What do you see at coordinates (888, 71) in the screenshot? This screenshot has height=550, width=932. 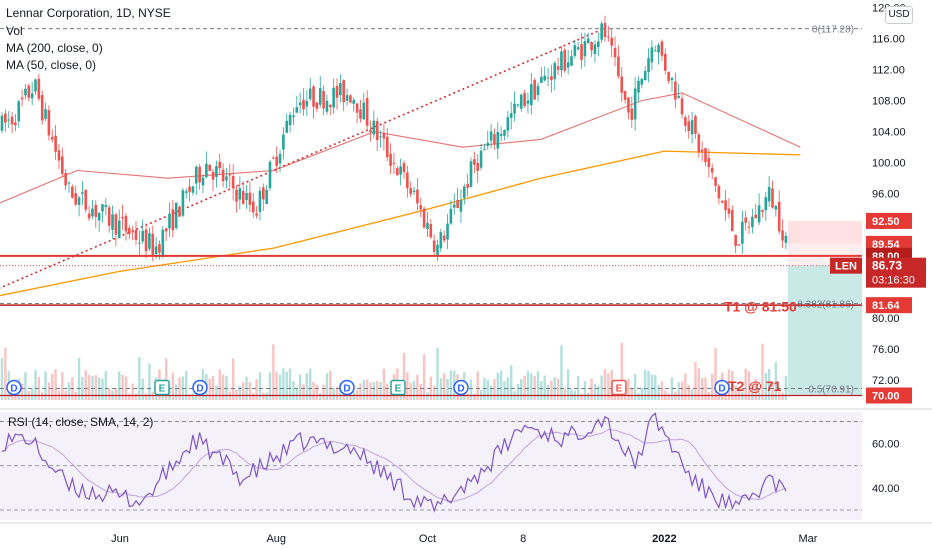 I see `price-axis-tick: 112.00` at bounding box center [888, 71].